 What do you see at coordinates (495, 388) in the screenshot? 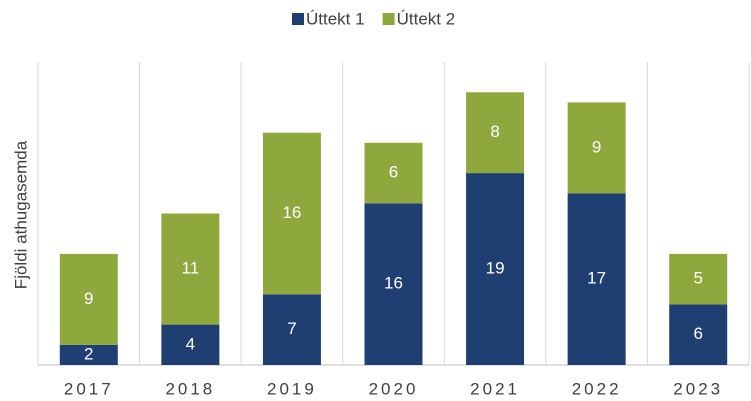
I see `x-tick-label: 2021` at bounding box center [495, 388].